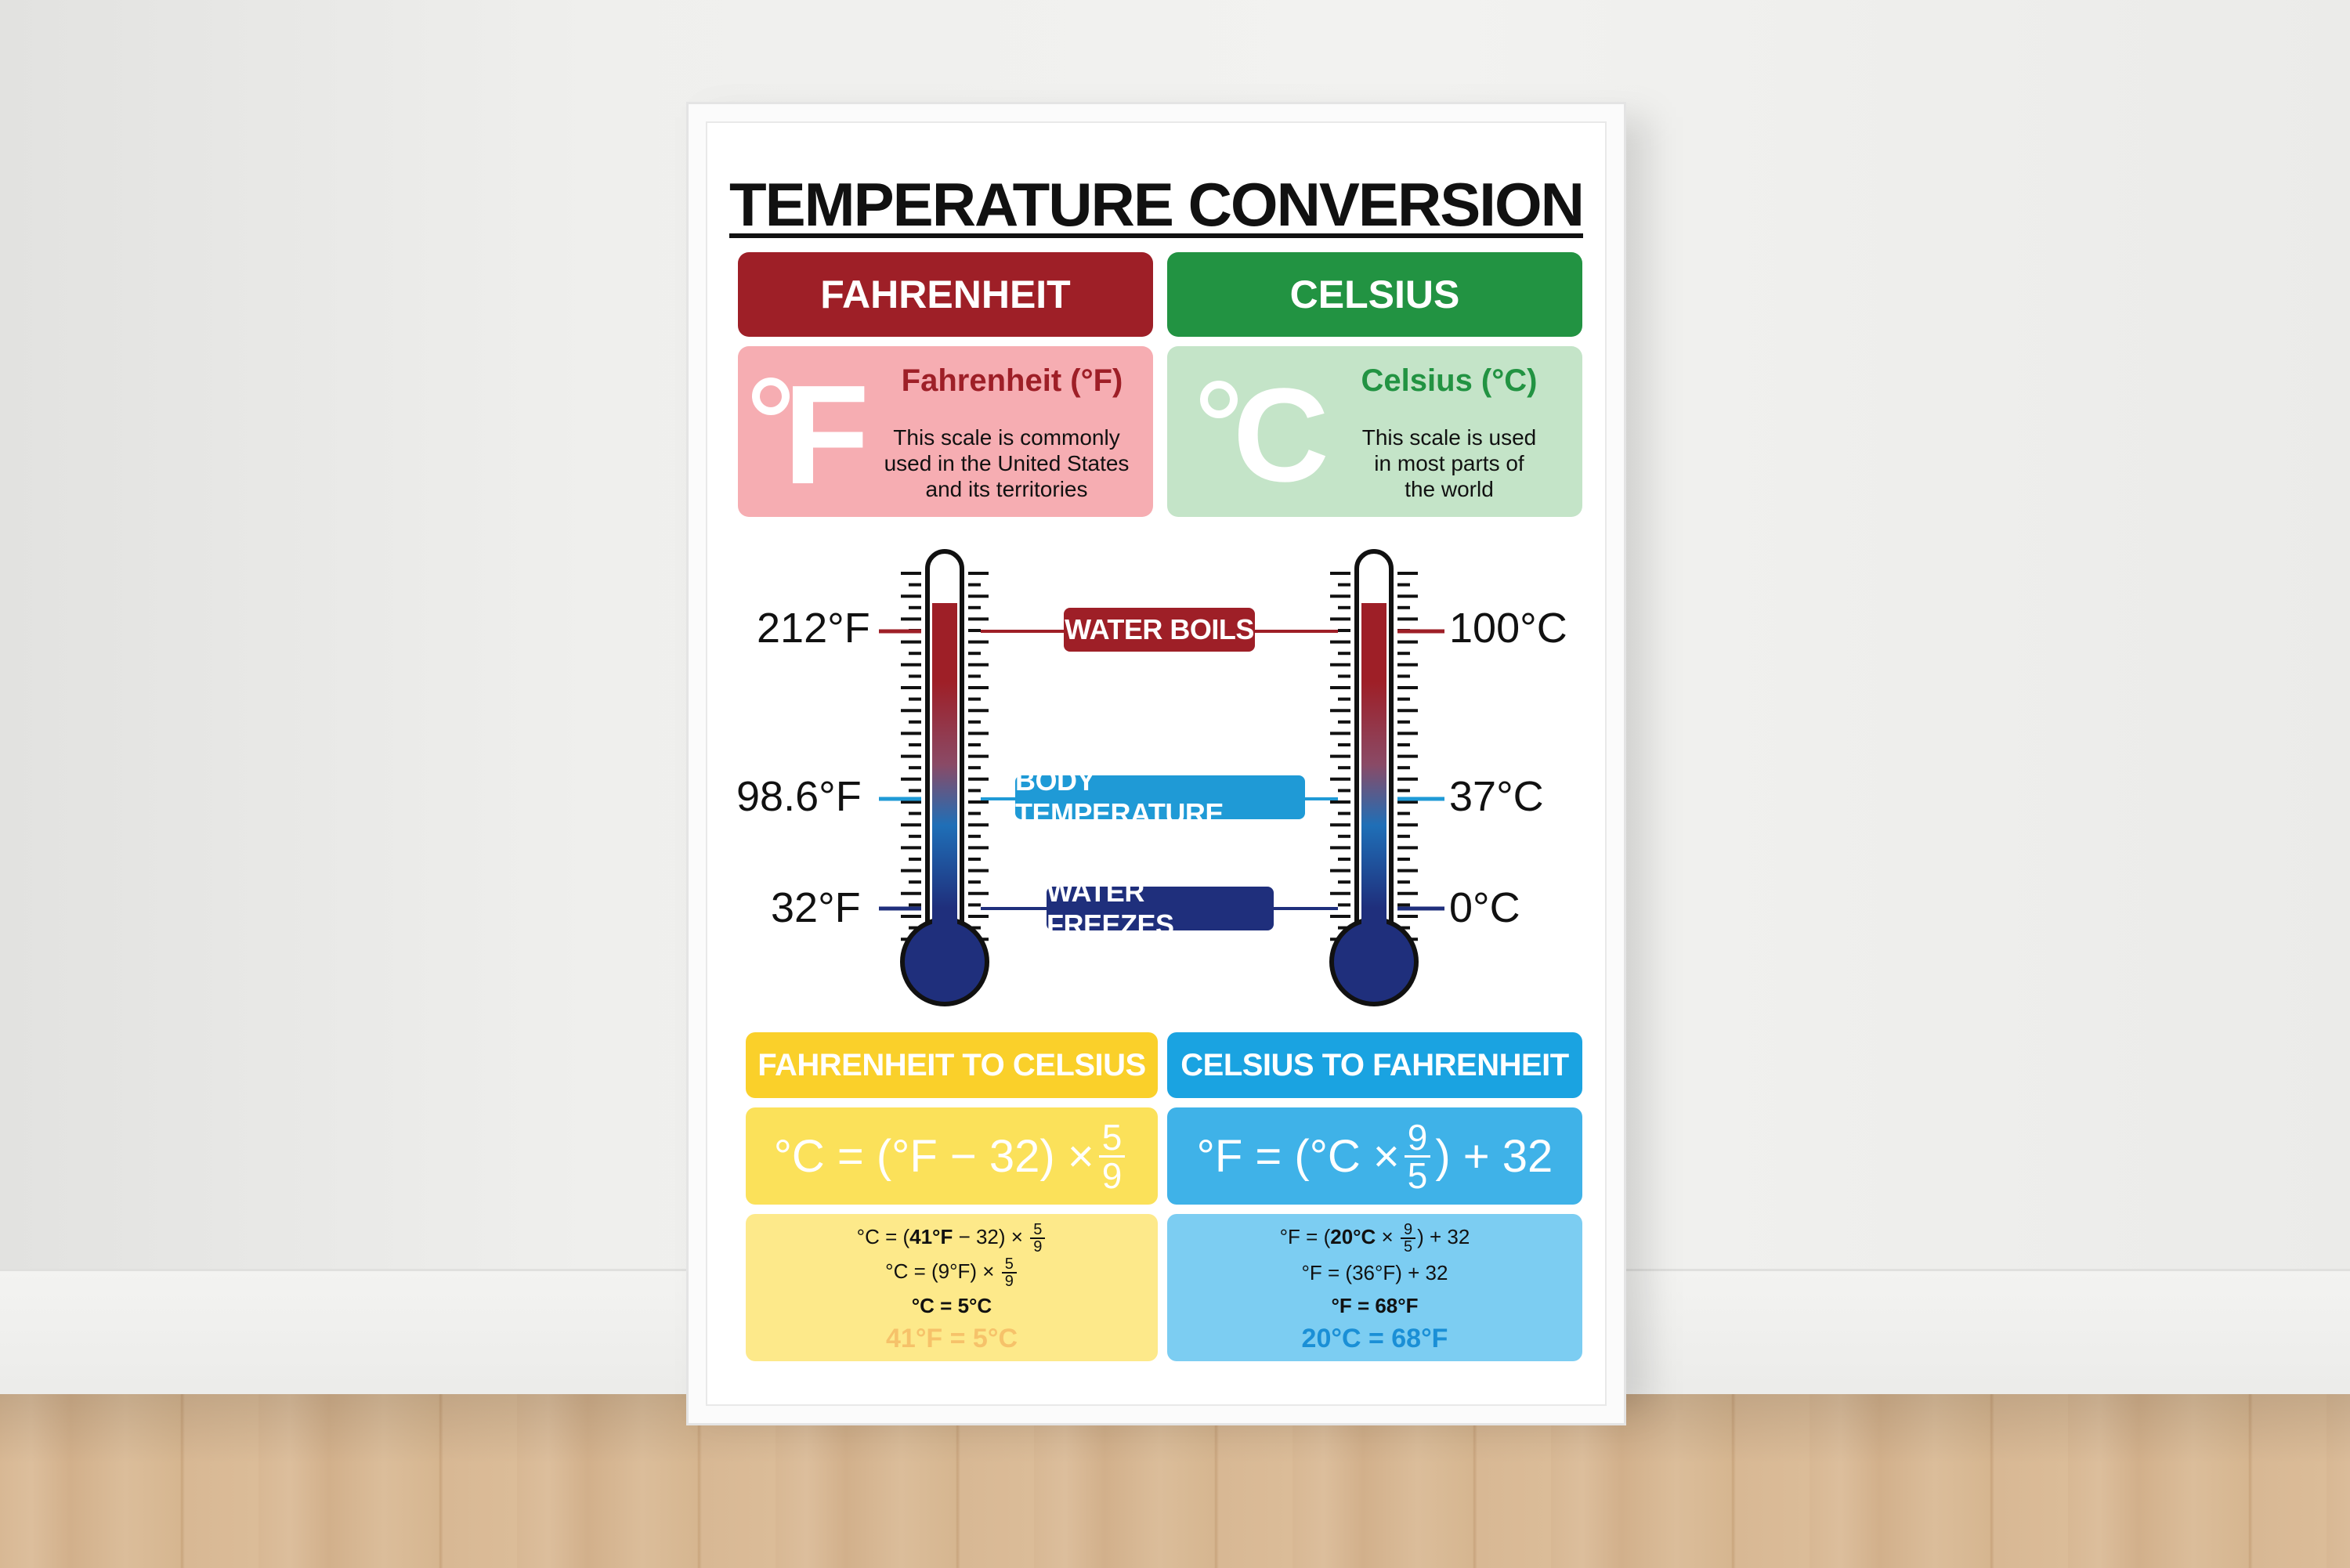 The image size is (2350, 1568). I want to click on celsius-header: CELSIUS, so click(1374, 294).